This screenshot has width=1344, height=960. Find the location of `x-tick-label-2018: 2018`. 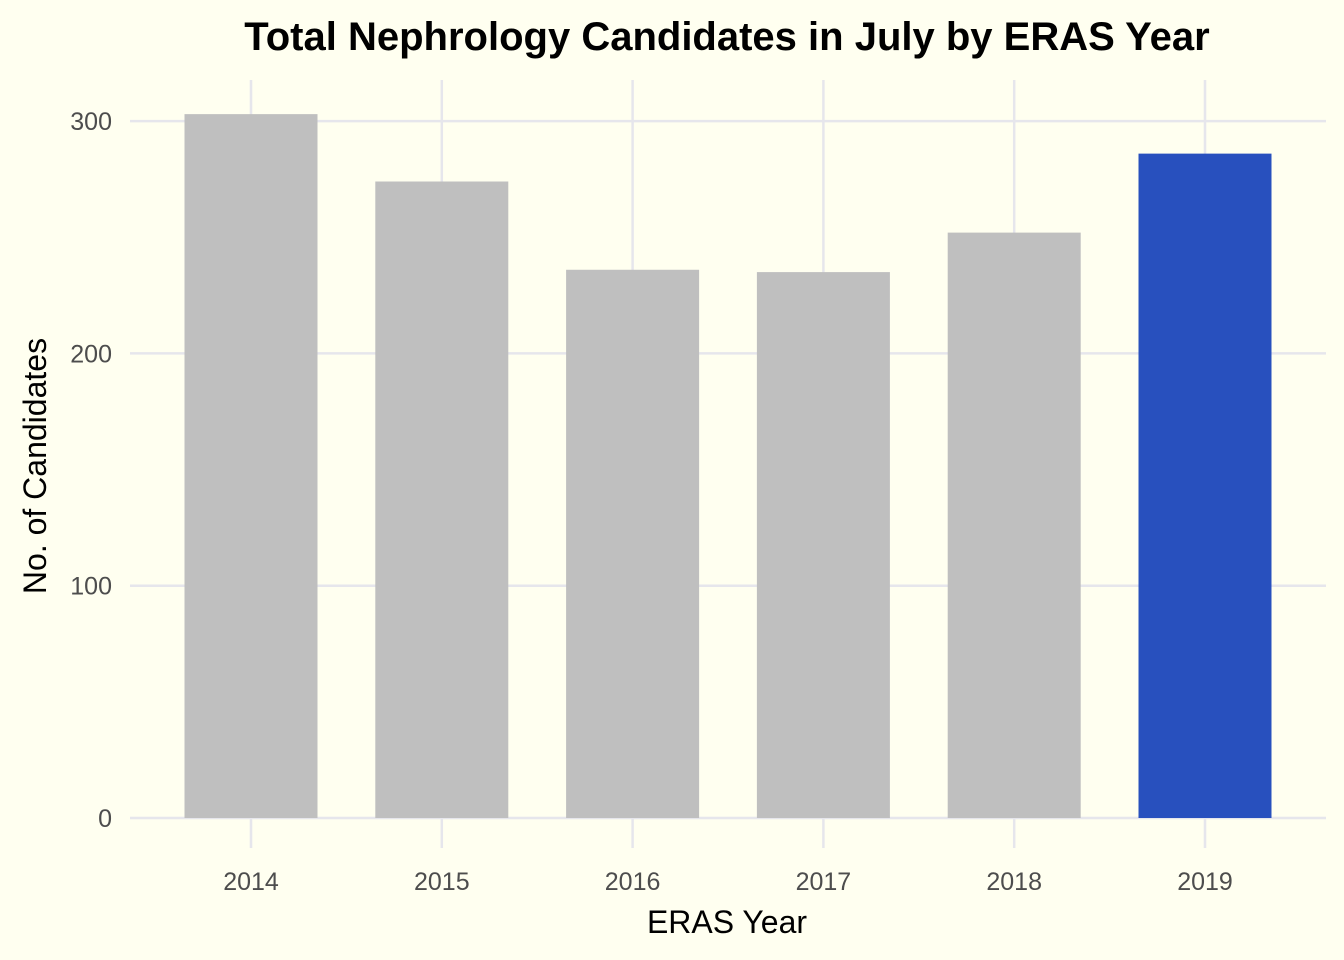

x-tick-label-2018: 2018 is located at coordinates (1014, 882).